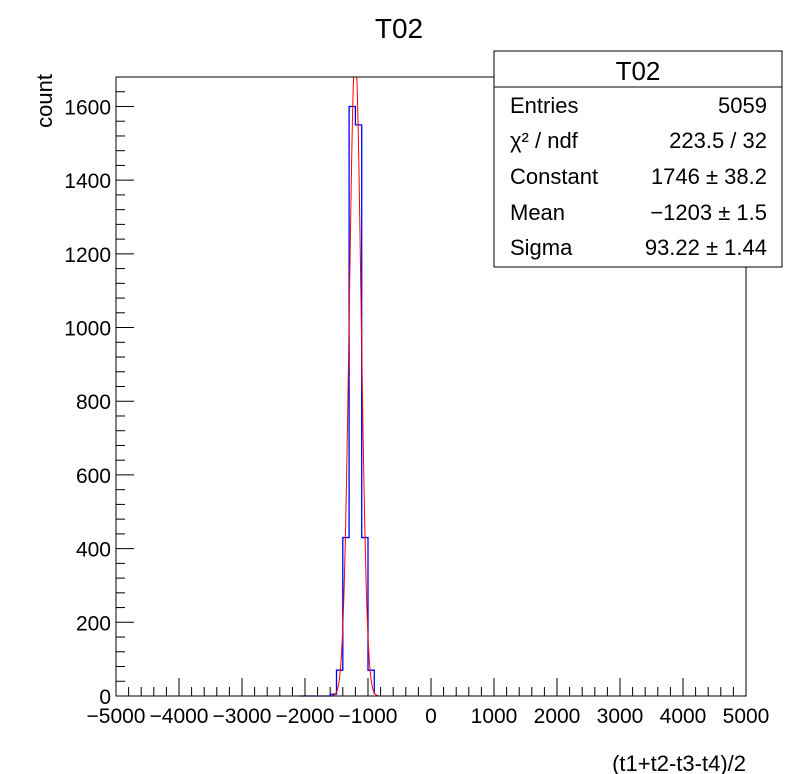  I want to click on stats-row-label: Constant, so click(554, 176).